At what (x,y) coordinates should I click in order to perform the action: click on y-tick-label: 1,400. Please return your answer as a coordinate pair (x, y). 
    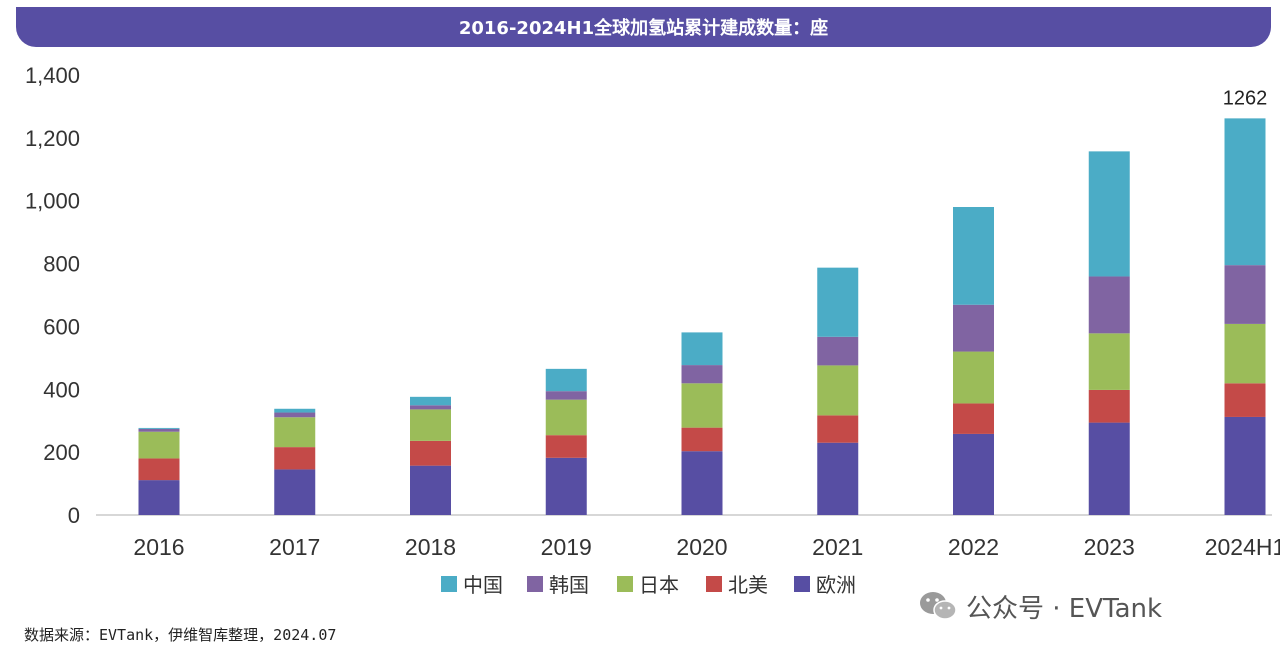
    Looking at the image, I should click on (52, 75).